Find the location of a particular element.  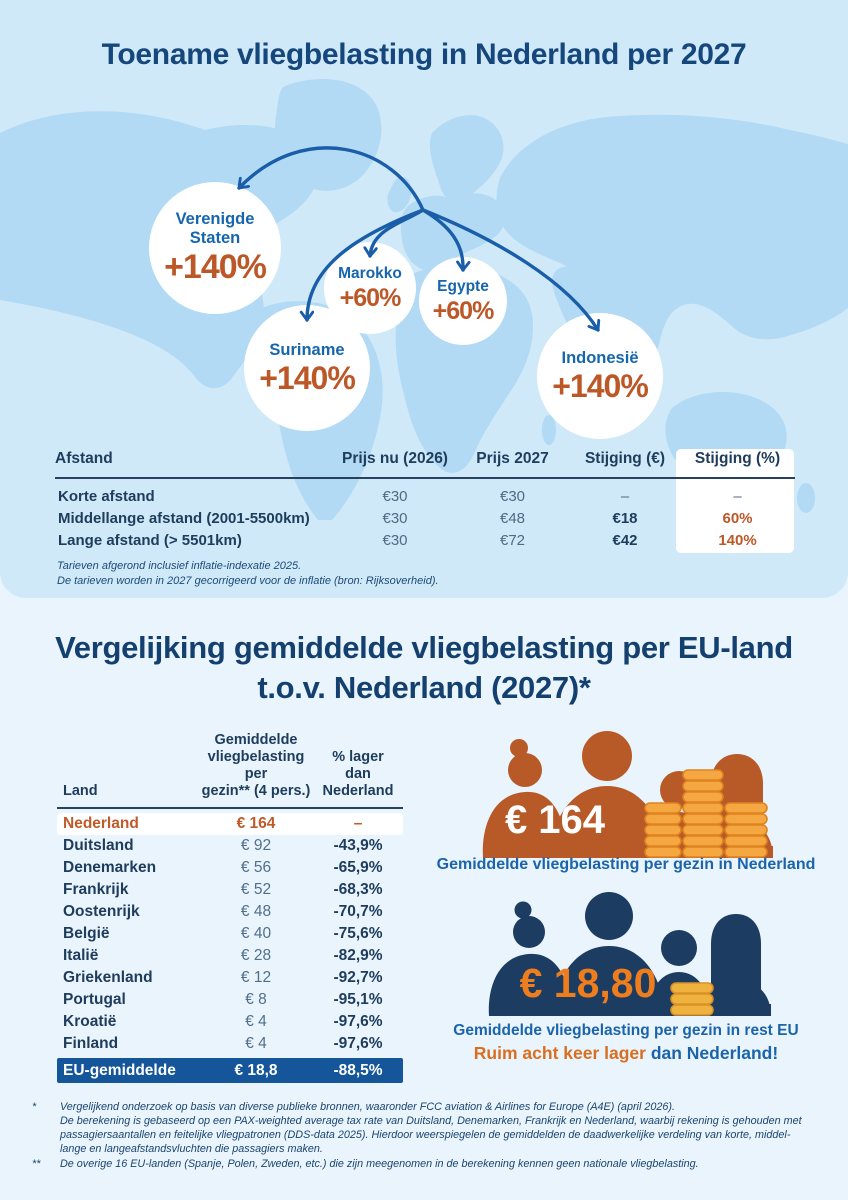

table-row: België € 40 -75,6% is located at coordinates (223, 933).